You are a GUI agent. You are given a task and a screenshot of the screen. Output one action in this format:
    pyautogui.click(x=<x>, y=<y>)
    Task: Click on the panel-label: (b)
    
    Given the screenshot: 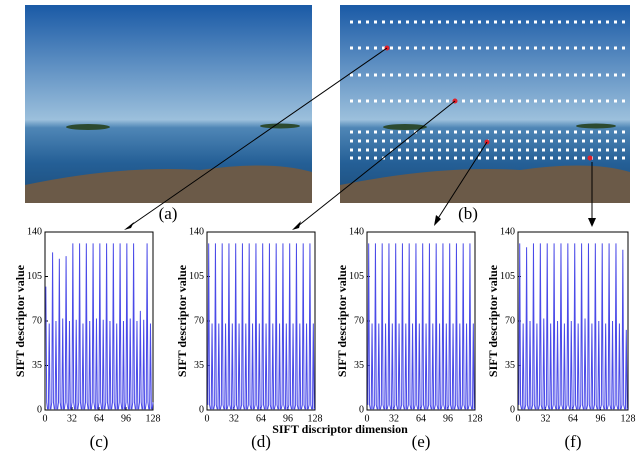 What is the action you would take?
    pyautogui.click(x=468, y=213)
    